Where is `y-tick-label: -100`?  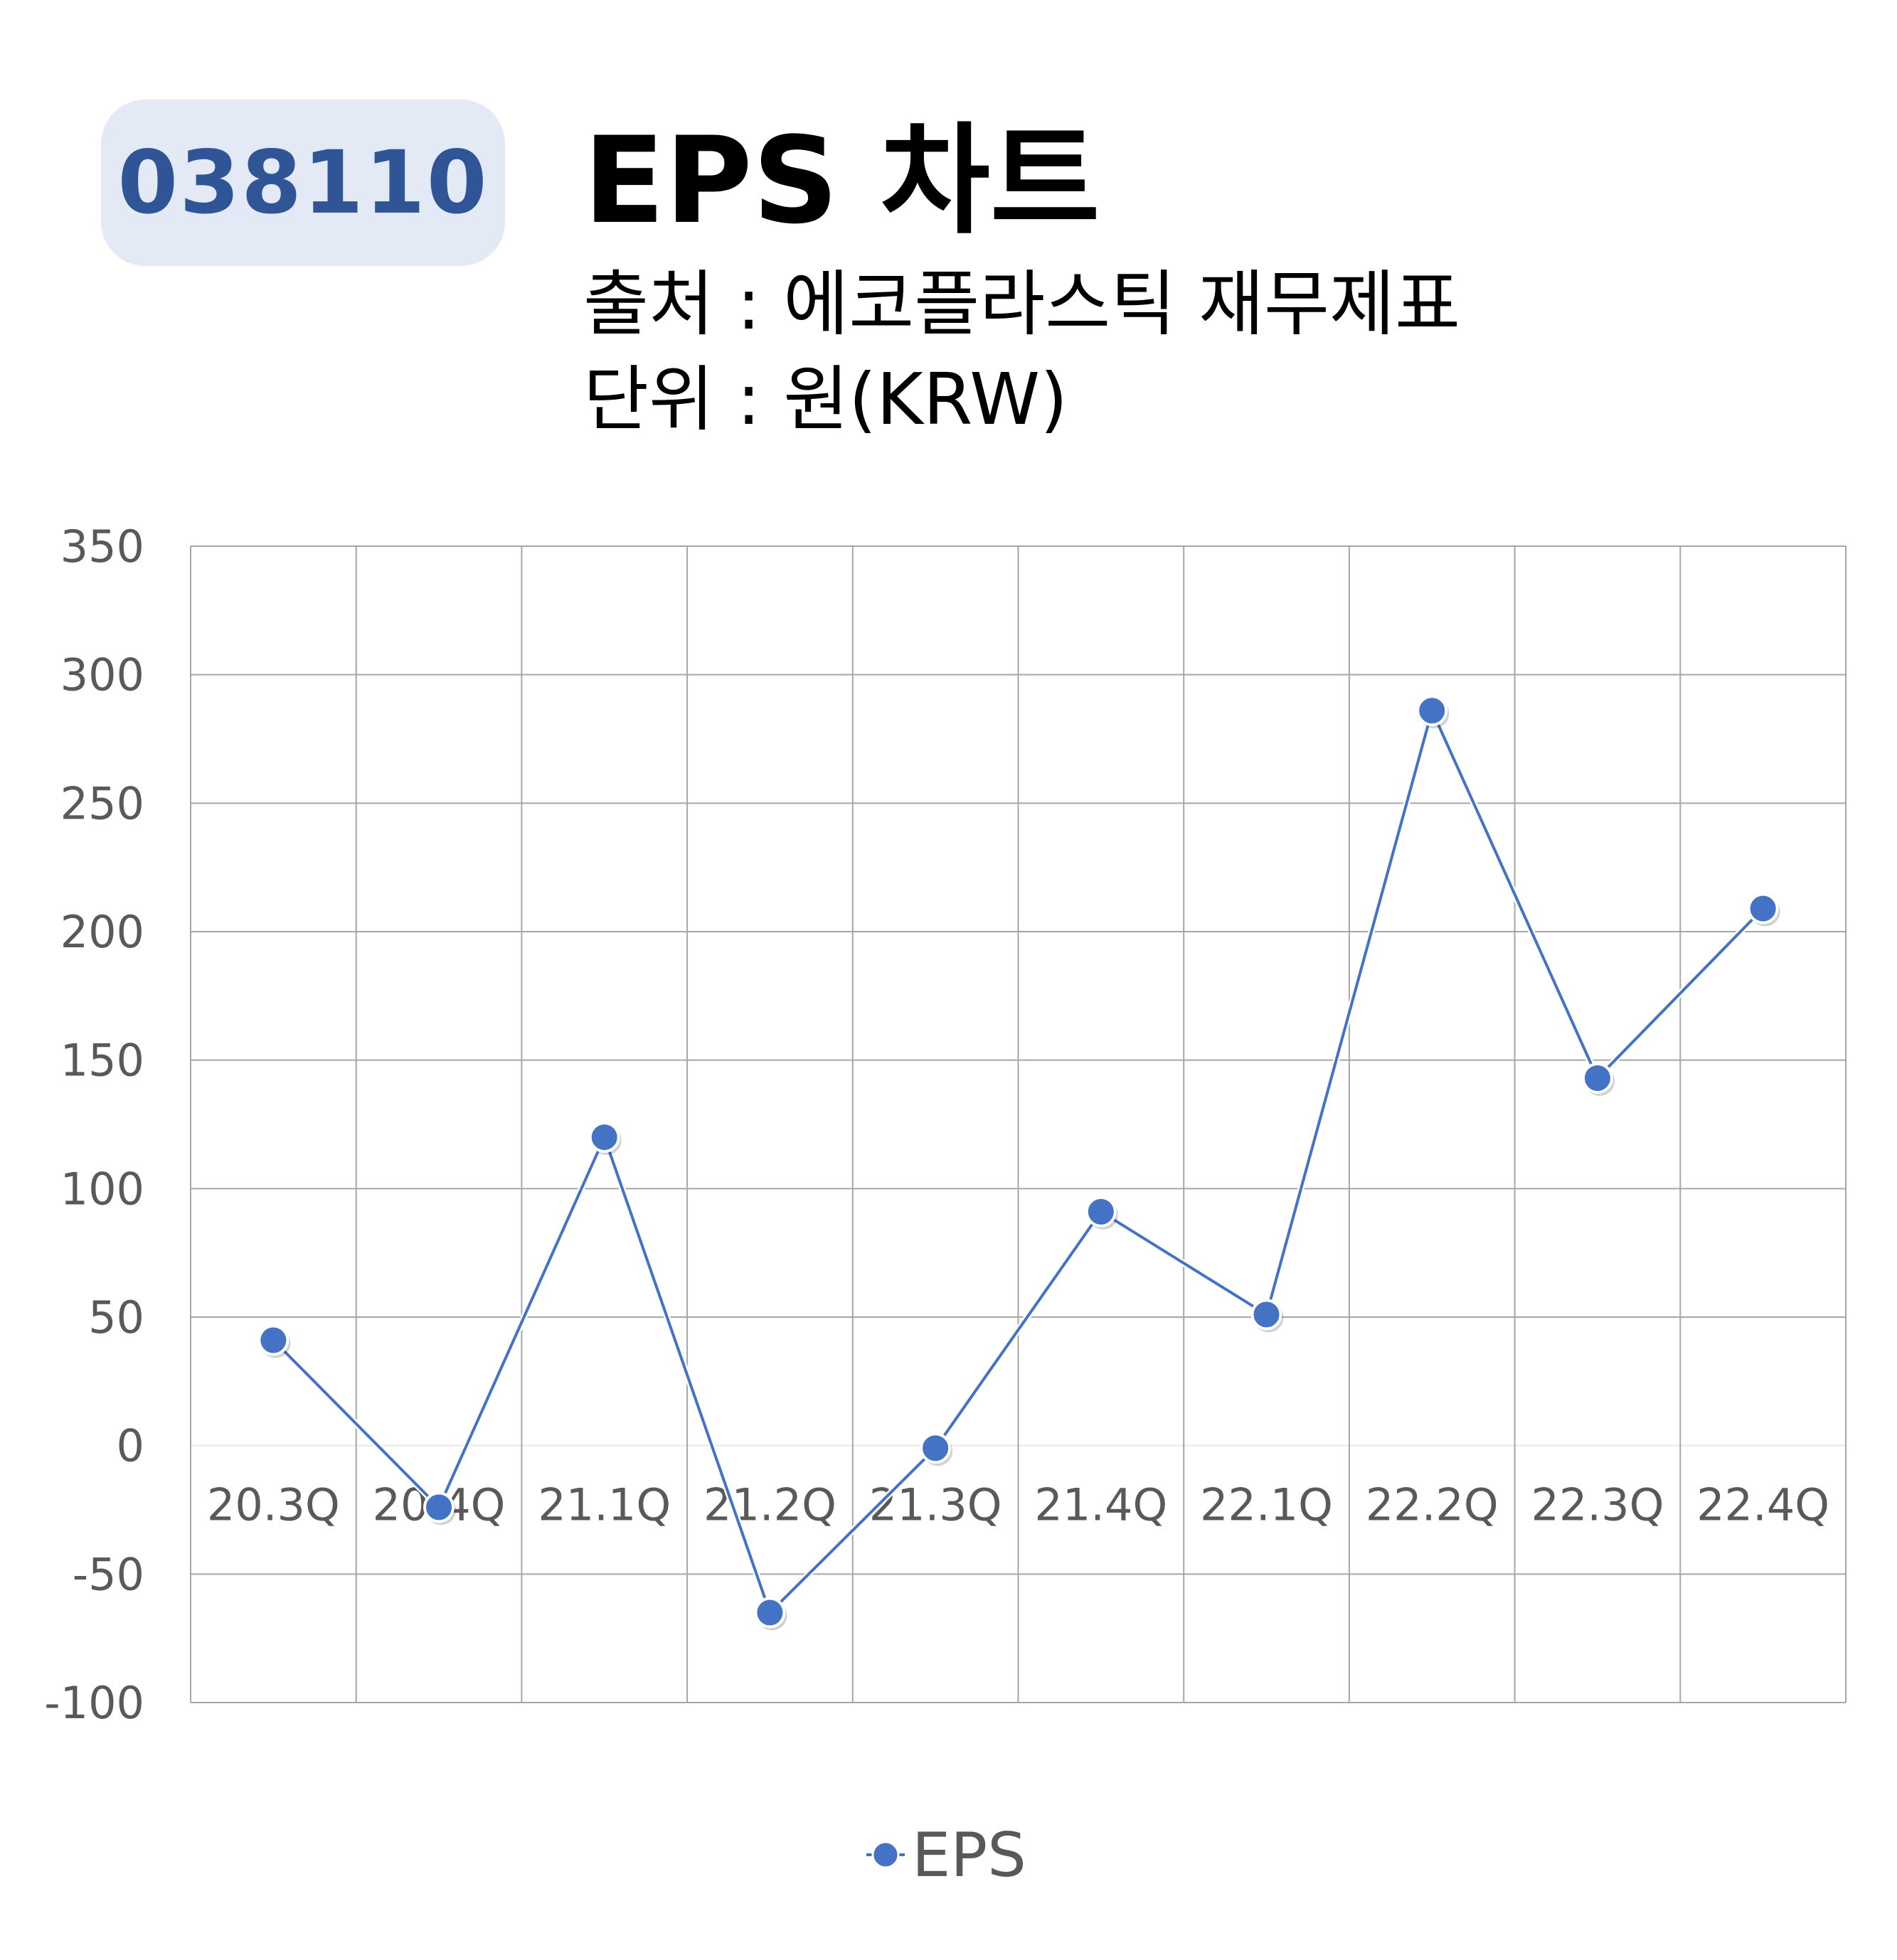 y-tick-label: -100 is located at coordinates (94, 1703).